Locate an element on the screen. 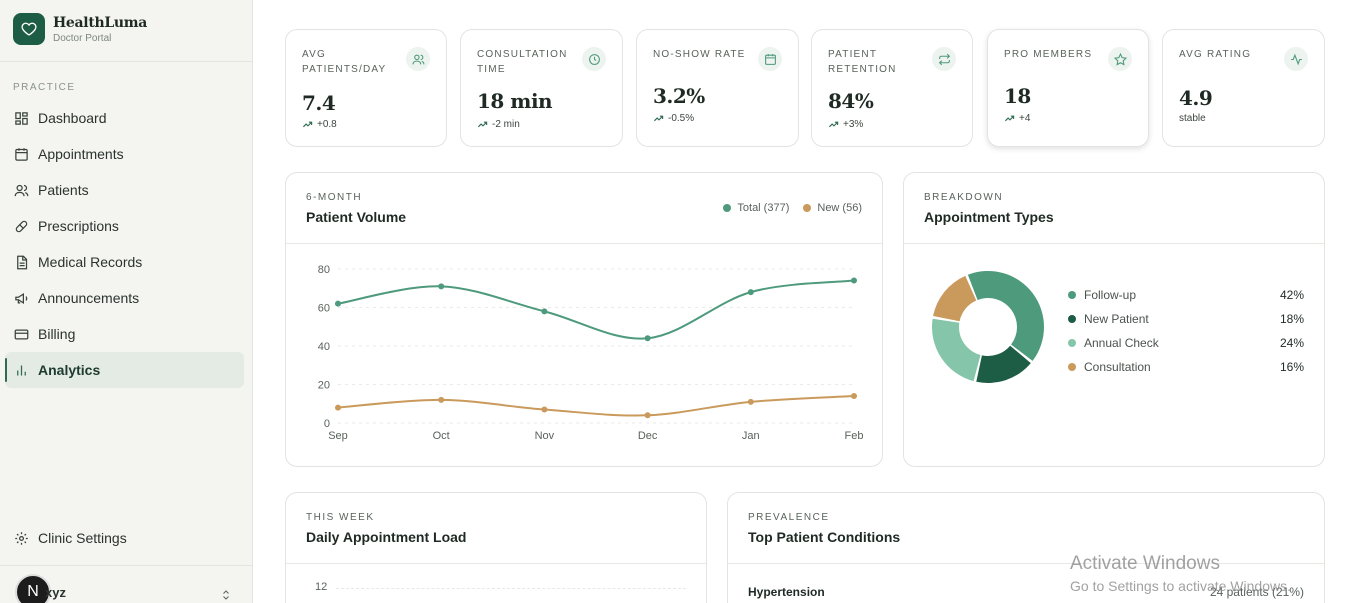 The height and width of the screenshot is (603, 1362). card-title: Top Patient Conditions is located at coordinates (824, 537).